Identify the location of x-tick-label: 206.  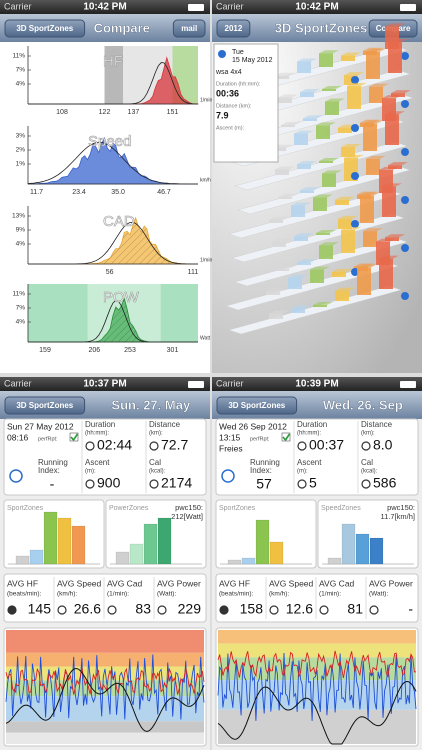
(94, 350).